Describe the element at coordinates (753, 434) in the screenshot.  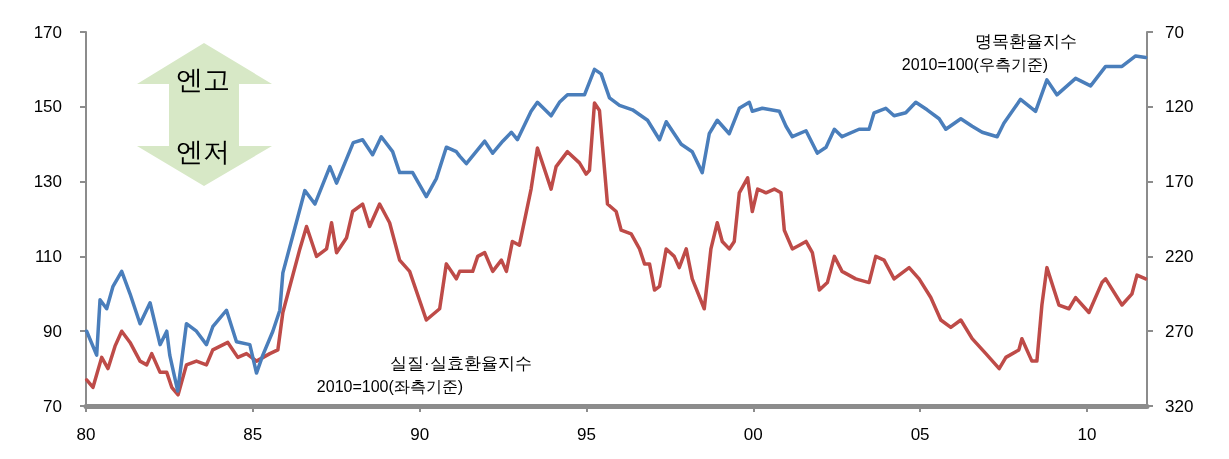
I see `x-tick-label: 00` at that location.